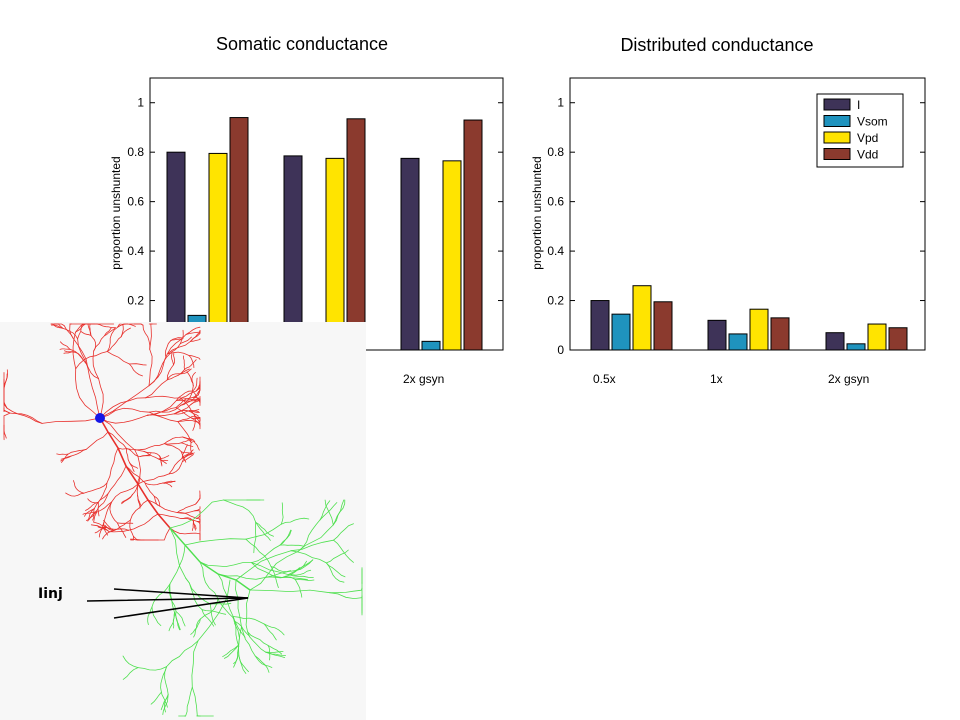 Image resolution: width=960 pixels, height=720 pixels. What do you see at coordinates (867, 155) in the screenshot?
I see `legend-label-vdd: Vdd` at bounding box center [867, 155].